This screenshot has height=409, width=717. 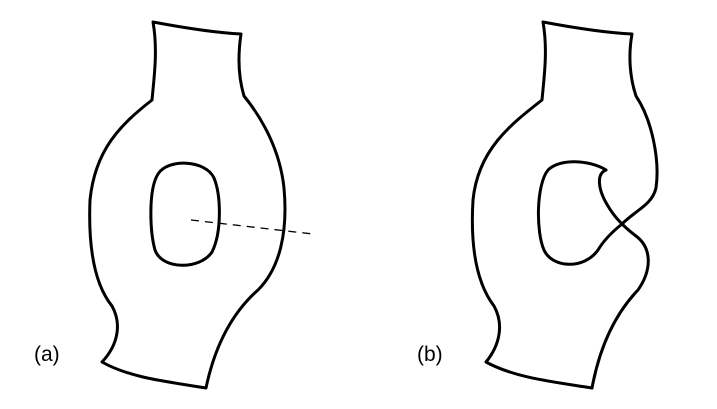 I want to click on panel-b-upper-right-boundary, so click(x=600, y=123).